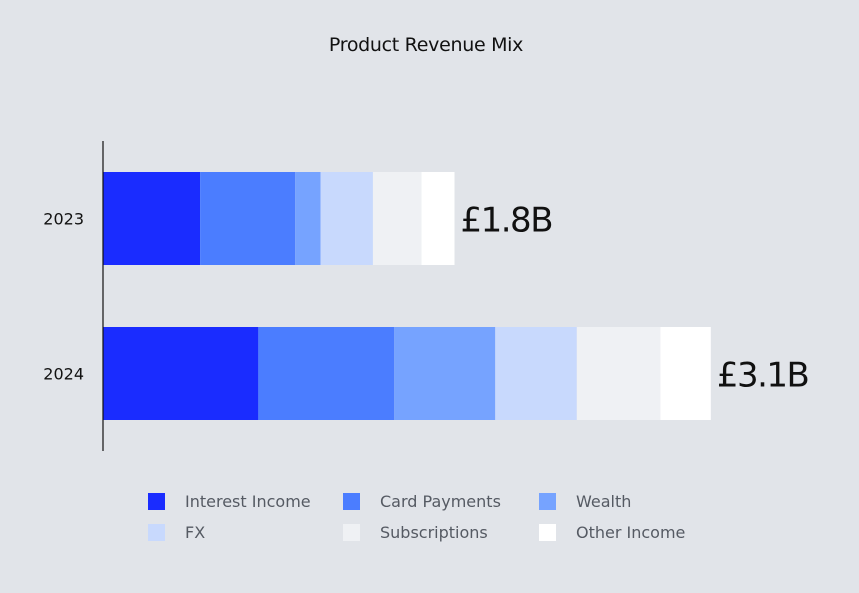  Describe the element at coordinates (326, 373) in the screenshot. I see `bar-segment-2024-card-payments` at that location.